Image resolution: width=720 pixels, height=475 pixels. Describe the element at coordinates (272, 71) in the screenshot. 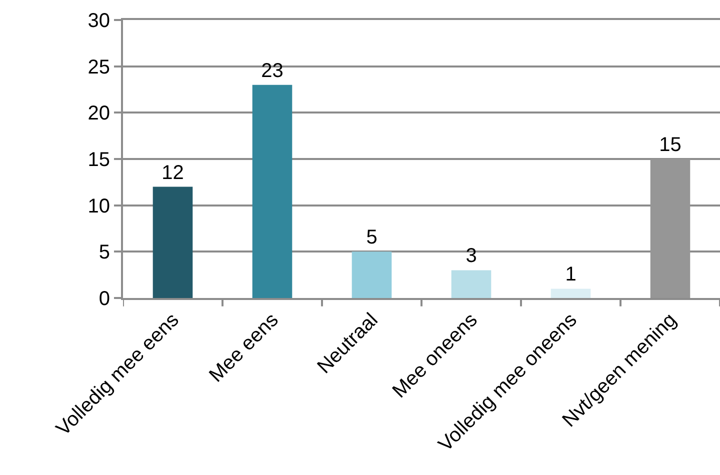

I see `data-label: 23` at that location.